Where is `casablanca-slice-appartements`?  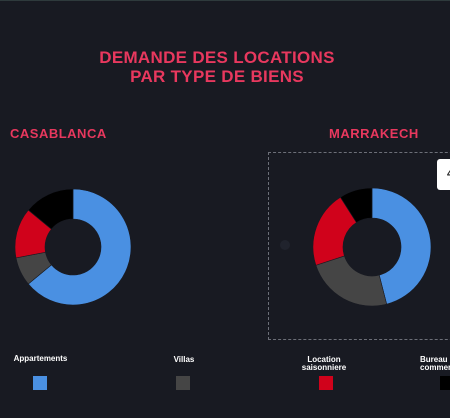
casablanca-slice-appartements is located at coordinates (79, 247).